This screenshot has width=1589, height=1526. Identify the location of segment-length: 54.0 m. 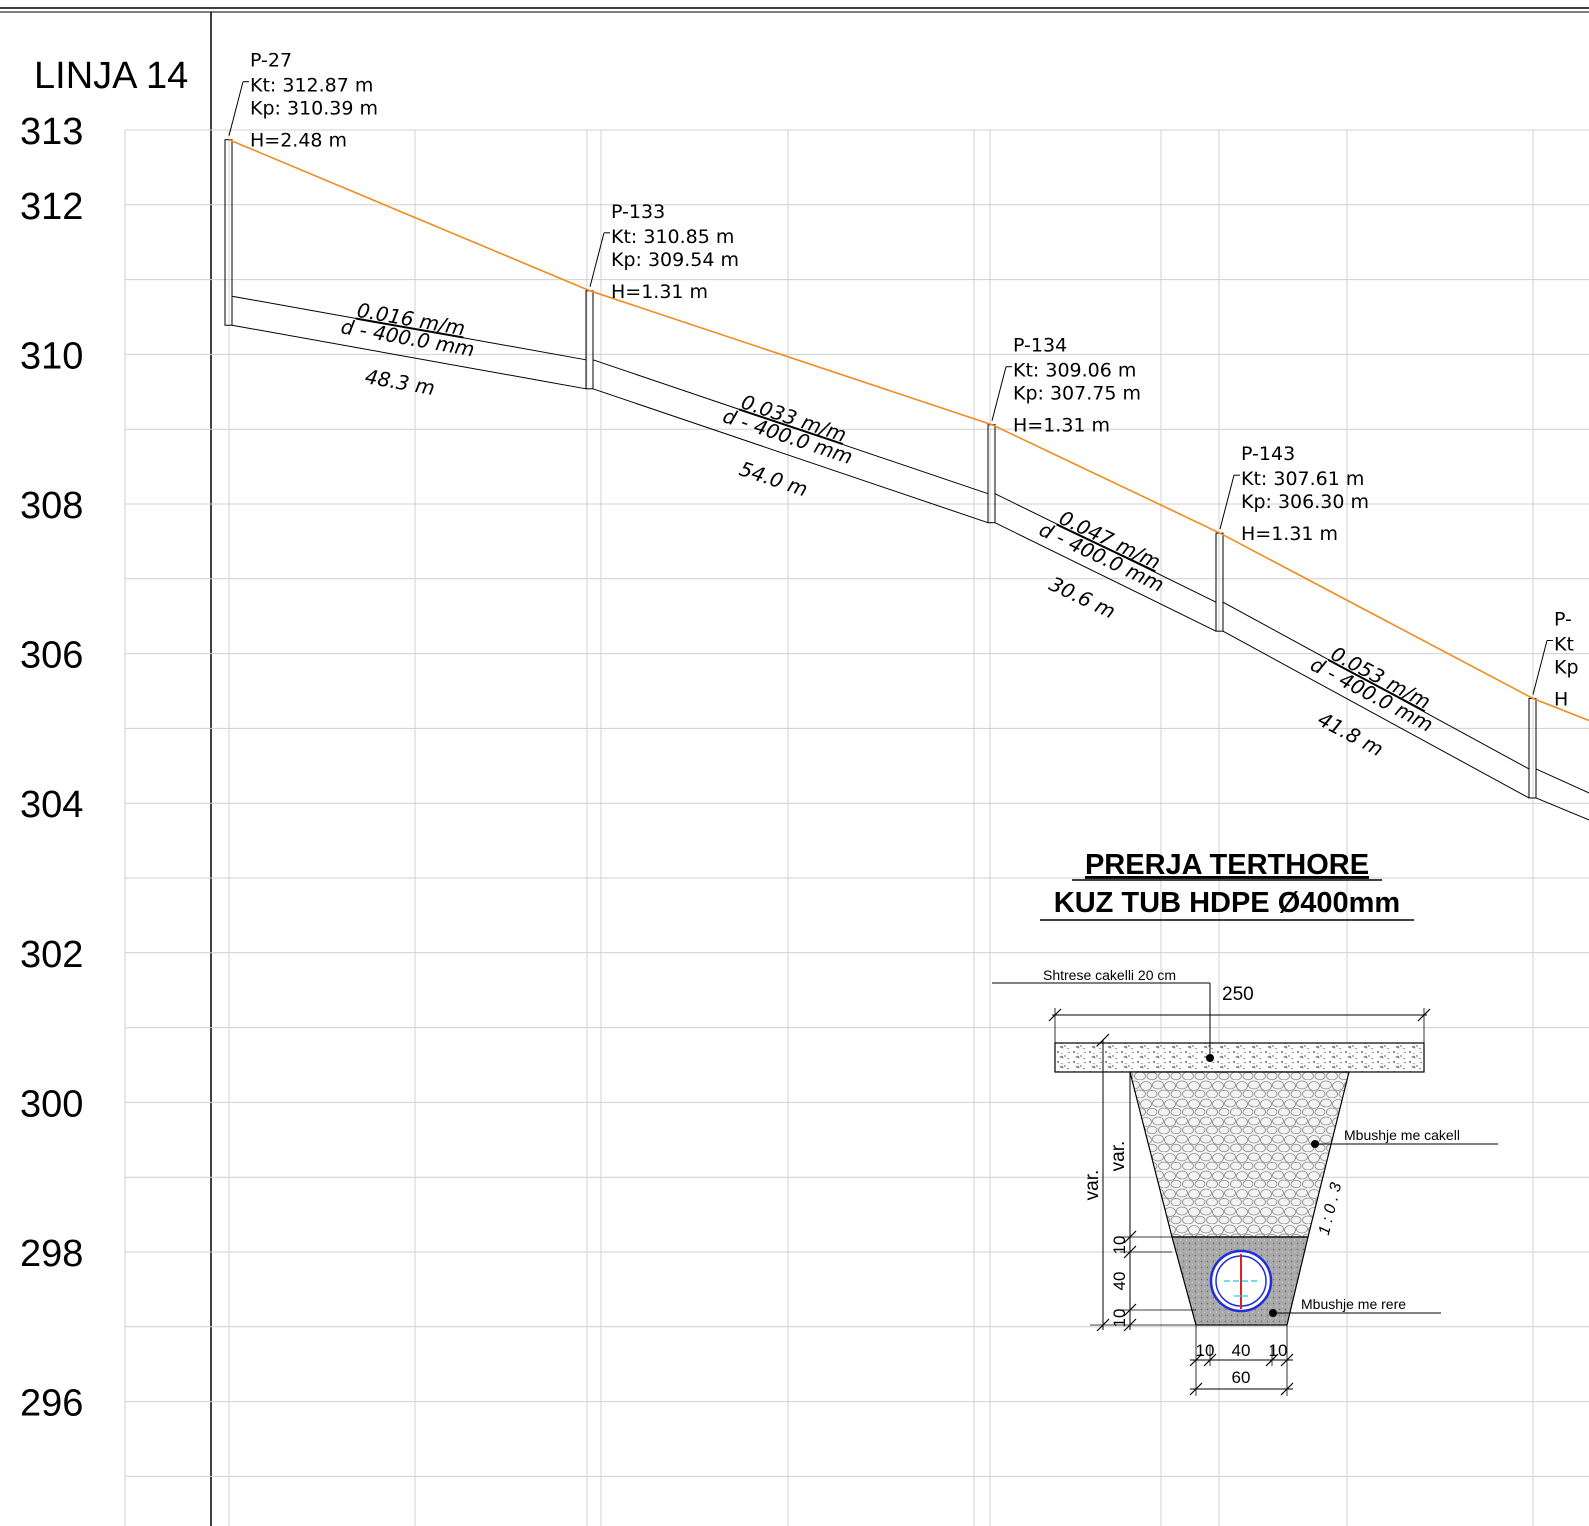
(773, 478).